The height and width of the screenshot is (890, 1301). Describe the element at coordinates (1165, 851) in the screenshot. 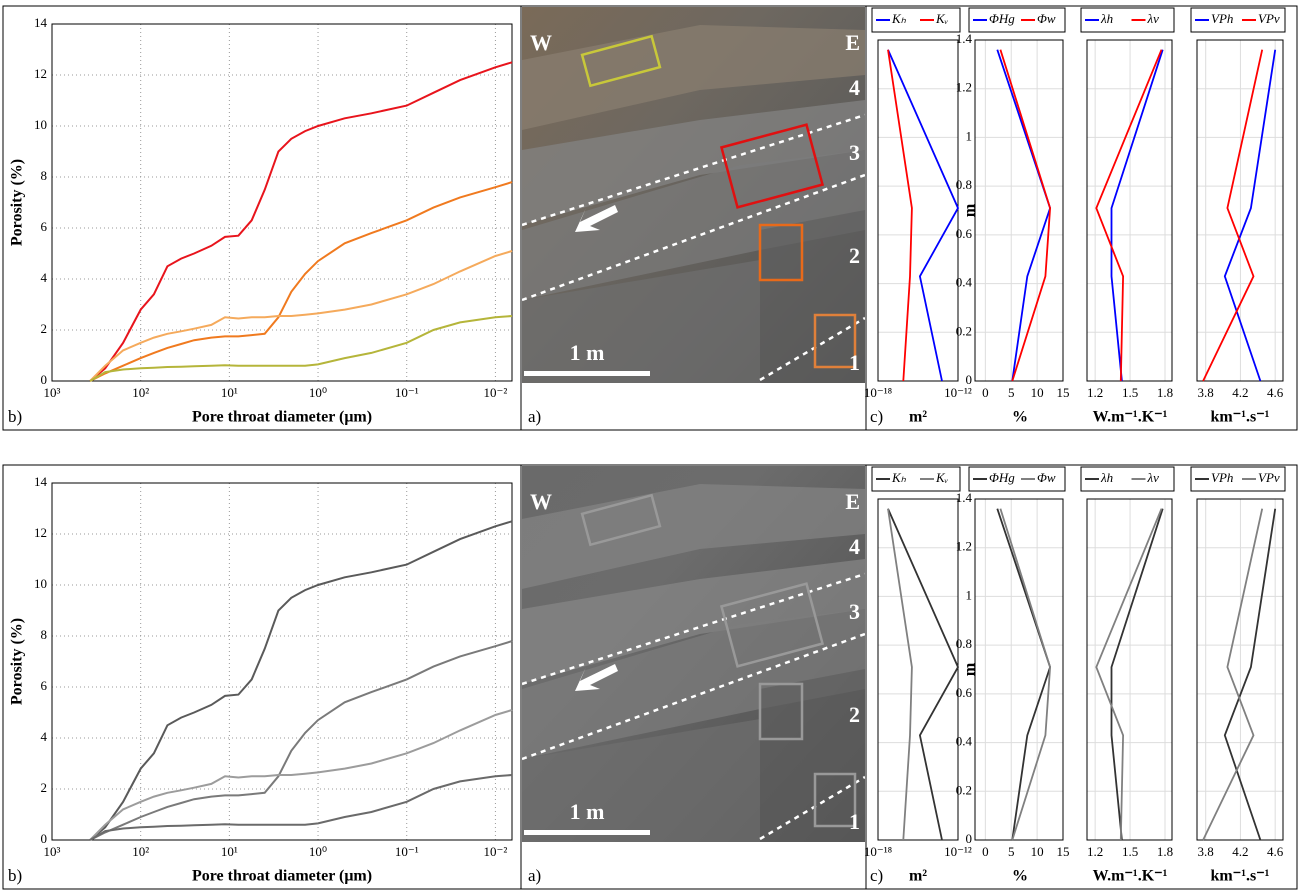

I see `x-tick-label: 1.8` at that location.